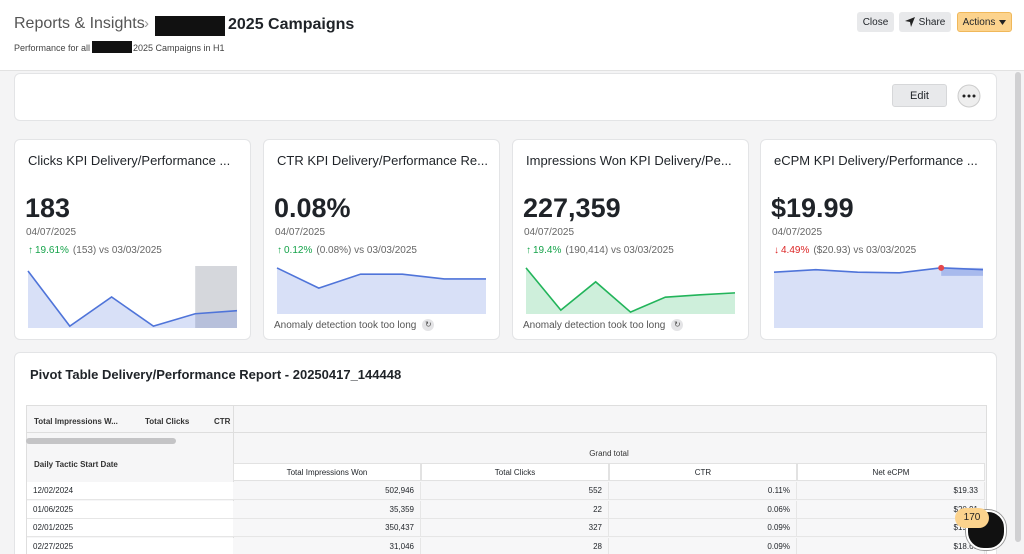  What do you see at coordinates (703, 509) in the screenshot?
I see `table-cell: 0.06%` at bounding box center [703, 509].